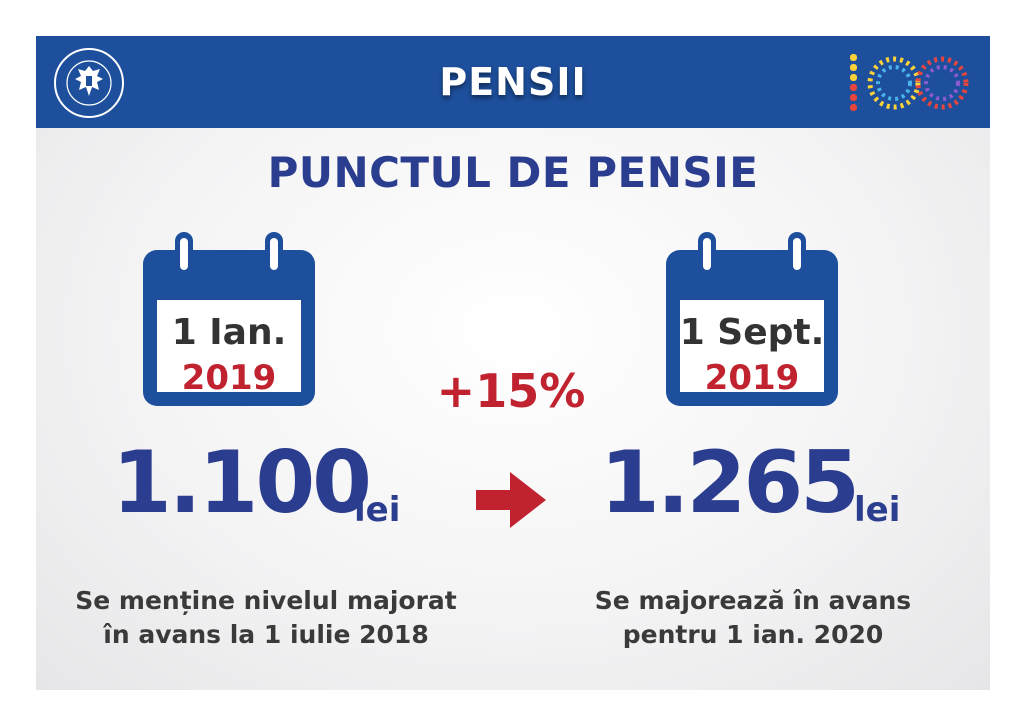 The height and width of the screenshot is (725, 1025). What do you see at coordinates (877, 510) in the screenshot?
I see `unit-right: lei` at bounding box center [877, 510].